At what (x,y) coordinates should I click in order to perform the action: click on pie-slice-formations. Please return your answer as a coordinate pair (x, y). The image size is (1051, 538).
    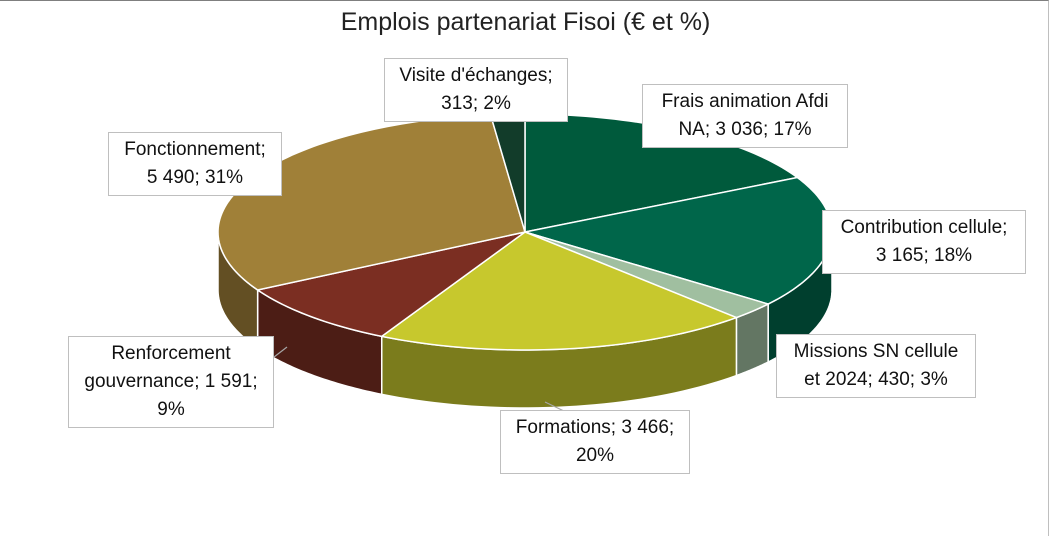
    Looking at the image, I should click on (559, 291).